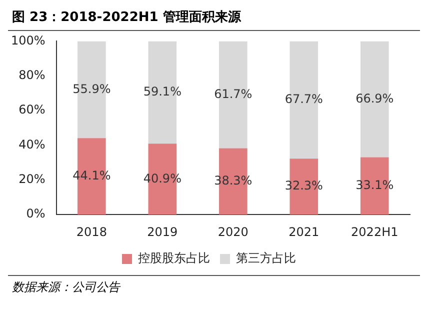 The image size is (428, 320). What do you see at coordinates (375, 98) in the screenshot?
I see `data-label: 66.9%` at bounding box center [375, 98].